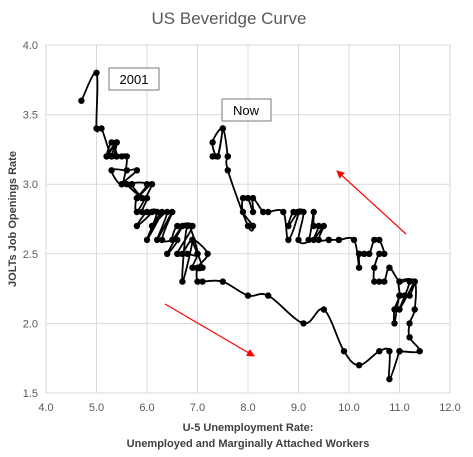 Image resolution: width=473 pixels, height=457 pixels. I want to click on y-tick-label: 3.5, so click(30, 116).